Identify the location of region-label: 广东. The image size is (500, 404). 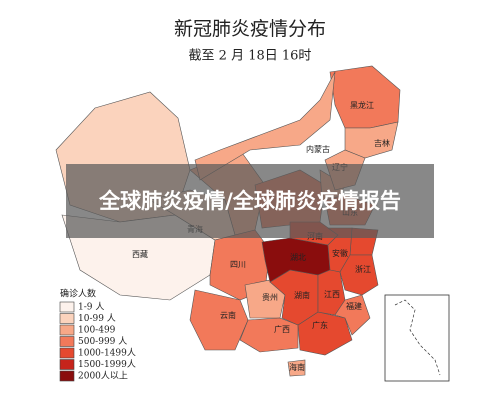
(320, 325).